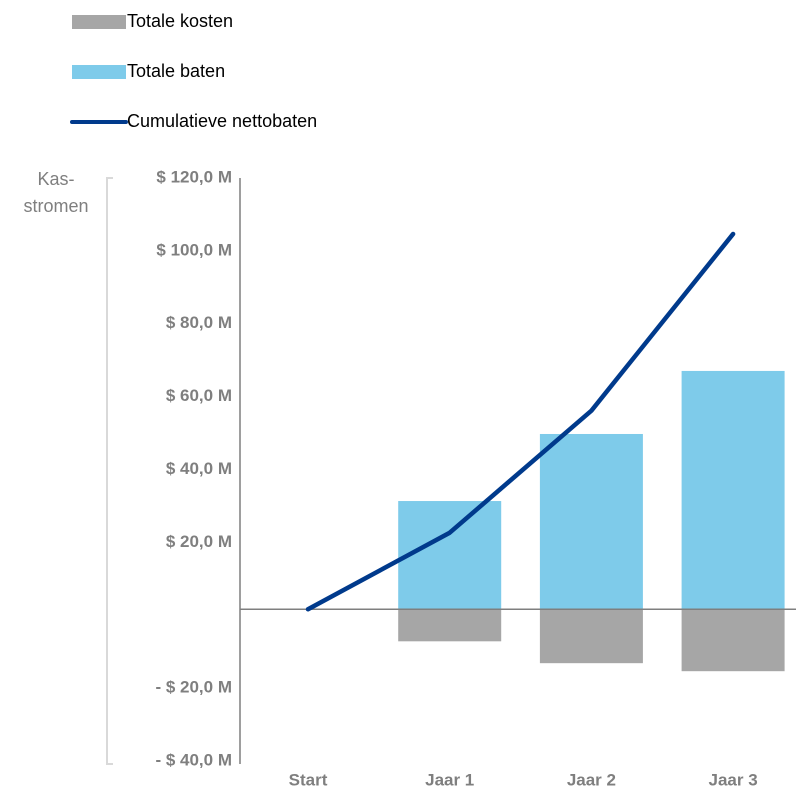  Describe the element at coordinates (109, 471) in the screenshot. I see `axis-bracket` at that location.